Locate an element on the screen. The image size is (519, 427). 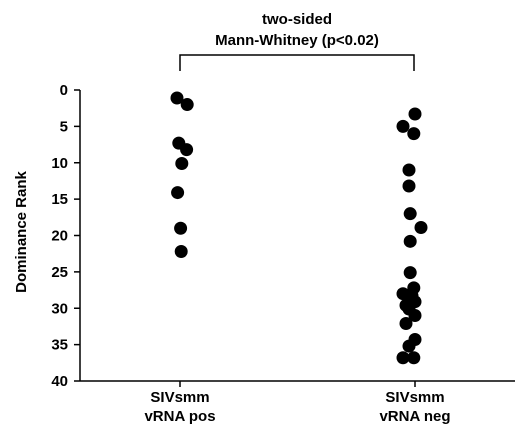
y-tick-label: 20 is located at coordinates (59, 236).